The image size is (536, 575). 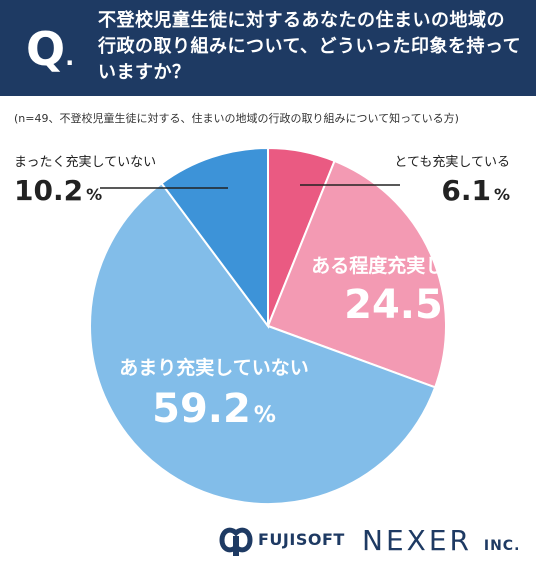 What do you see at coordinates (46, 49) in the screenshot?
I see `q-letter: Q` at bounding box center [46, 49].